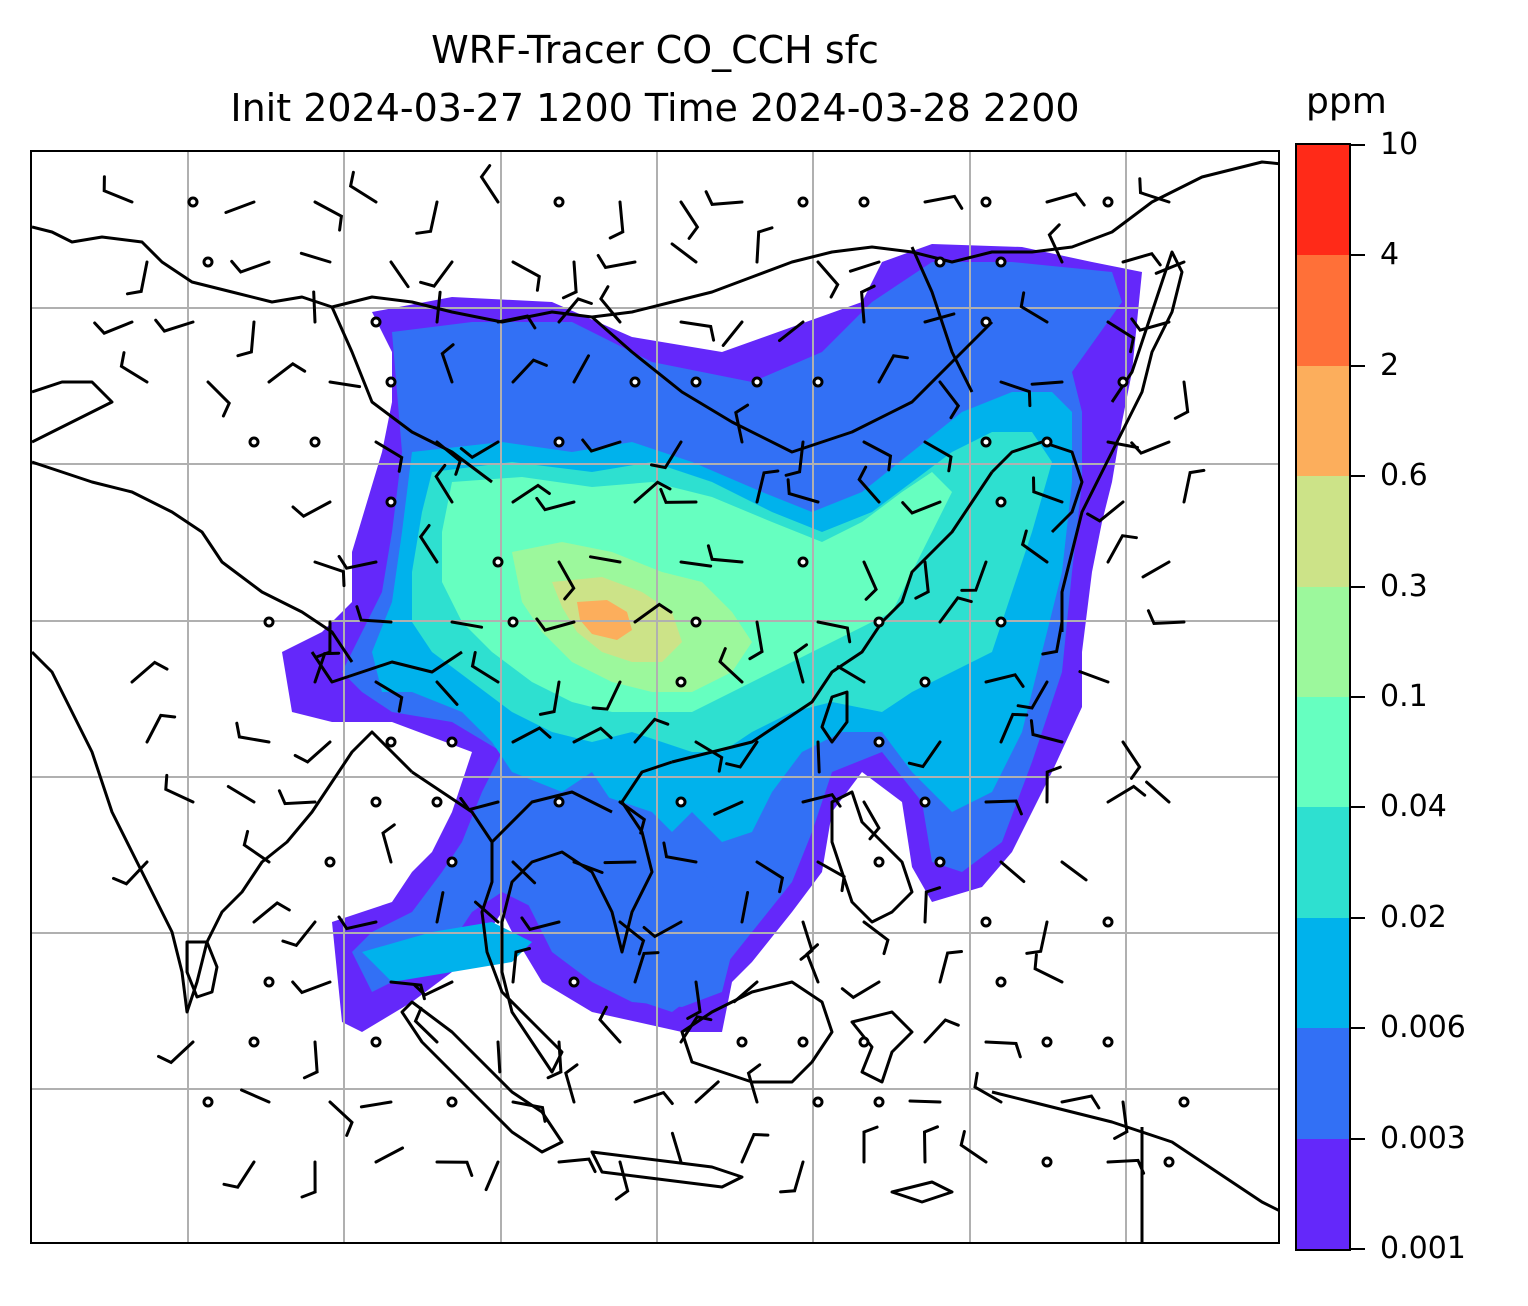  Describe the element at coordinates (832, 617) in the screenshot. I see `coastline-china-south` at that location.